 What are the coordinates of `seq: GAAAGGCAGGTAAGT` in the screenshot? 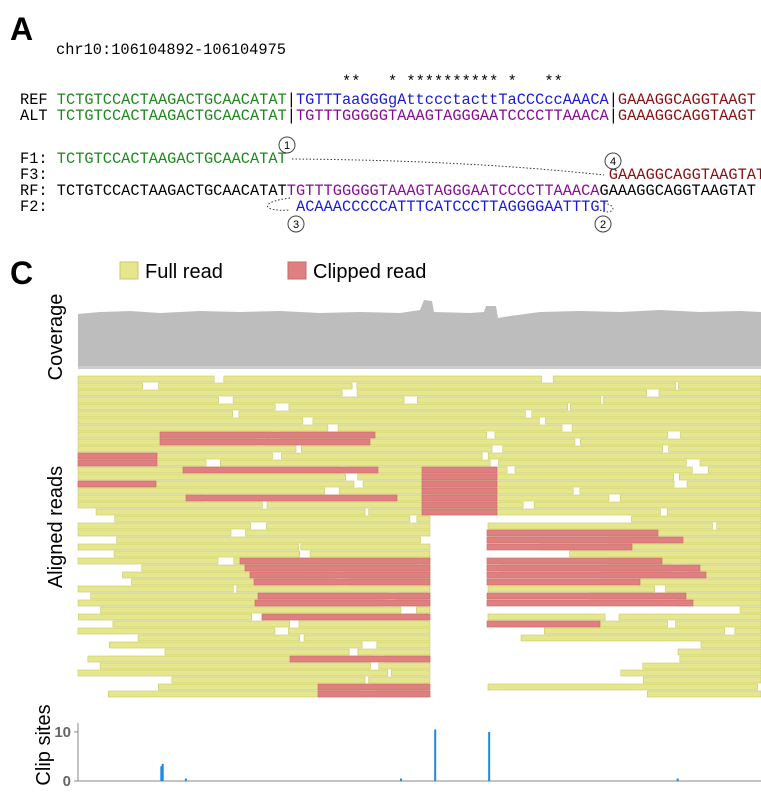 It's located at (687, 116).